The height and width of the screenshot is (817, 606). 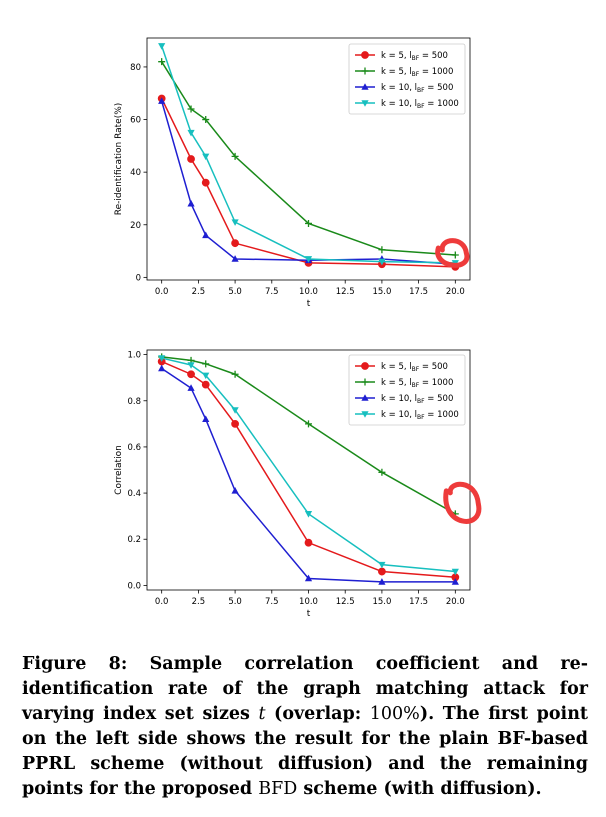 What do you see at coordinates (235, 602) in the screenshot?
I see `x-tick-label: 5.0` at bounding box center [235, 602].